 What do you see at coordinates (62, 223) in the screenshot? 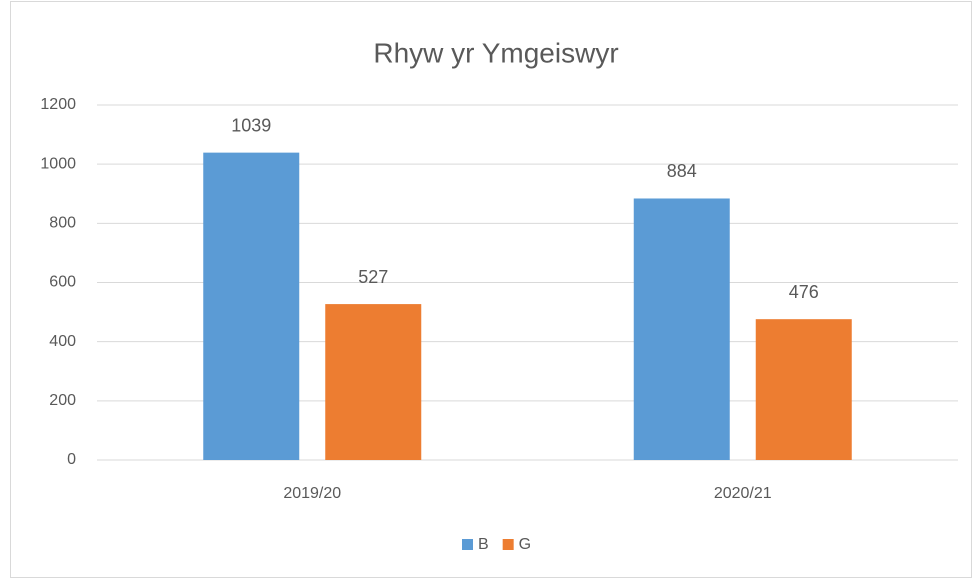
I see `y-tick-label: 800` at bounding box center [62, 223].